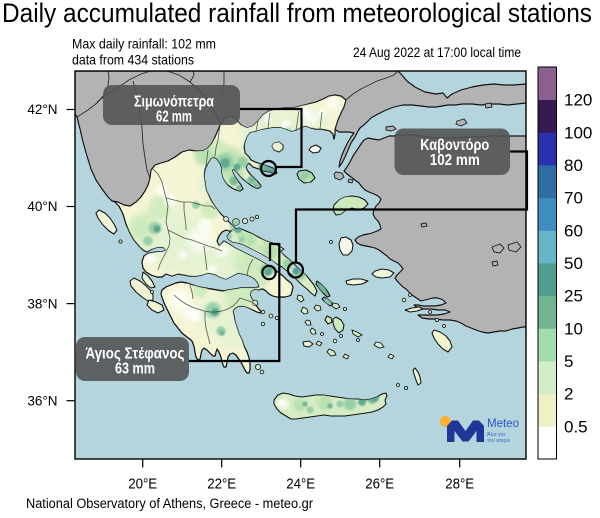  I want to click on svg-text: 25, so click(573, 296).